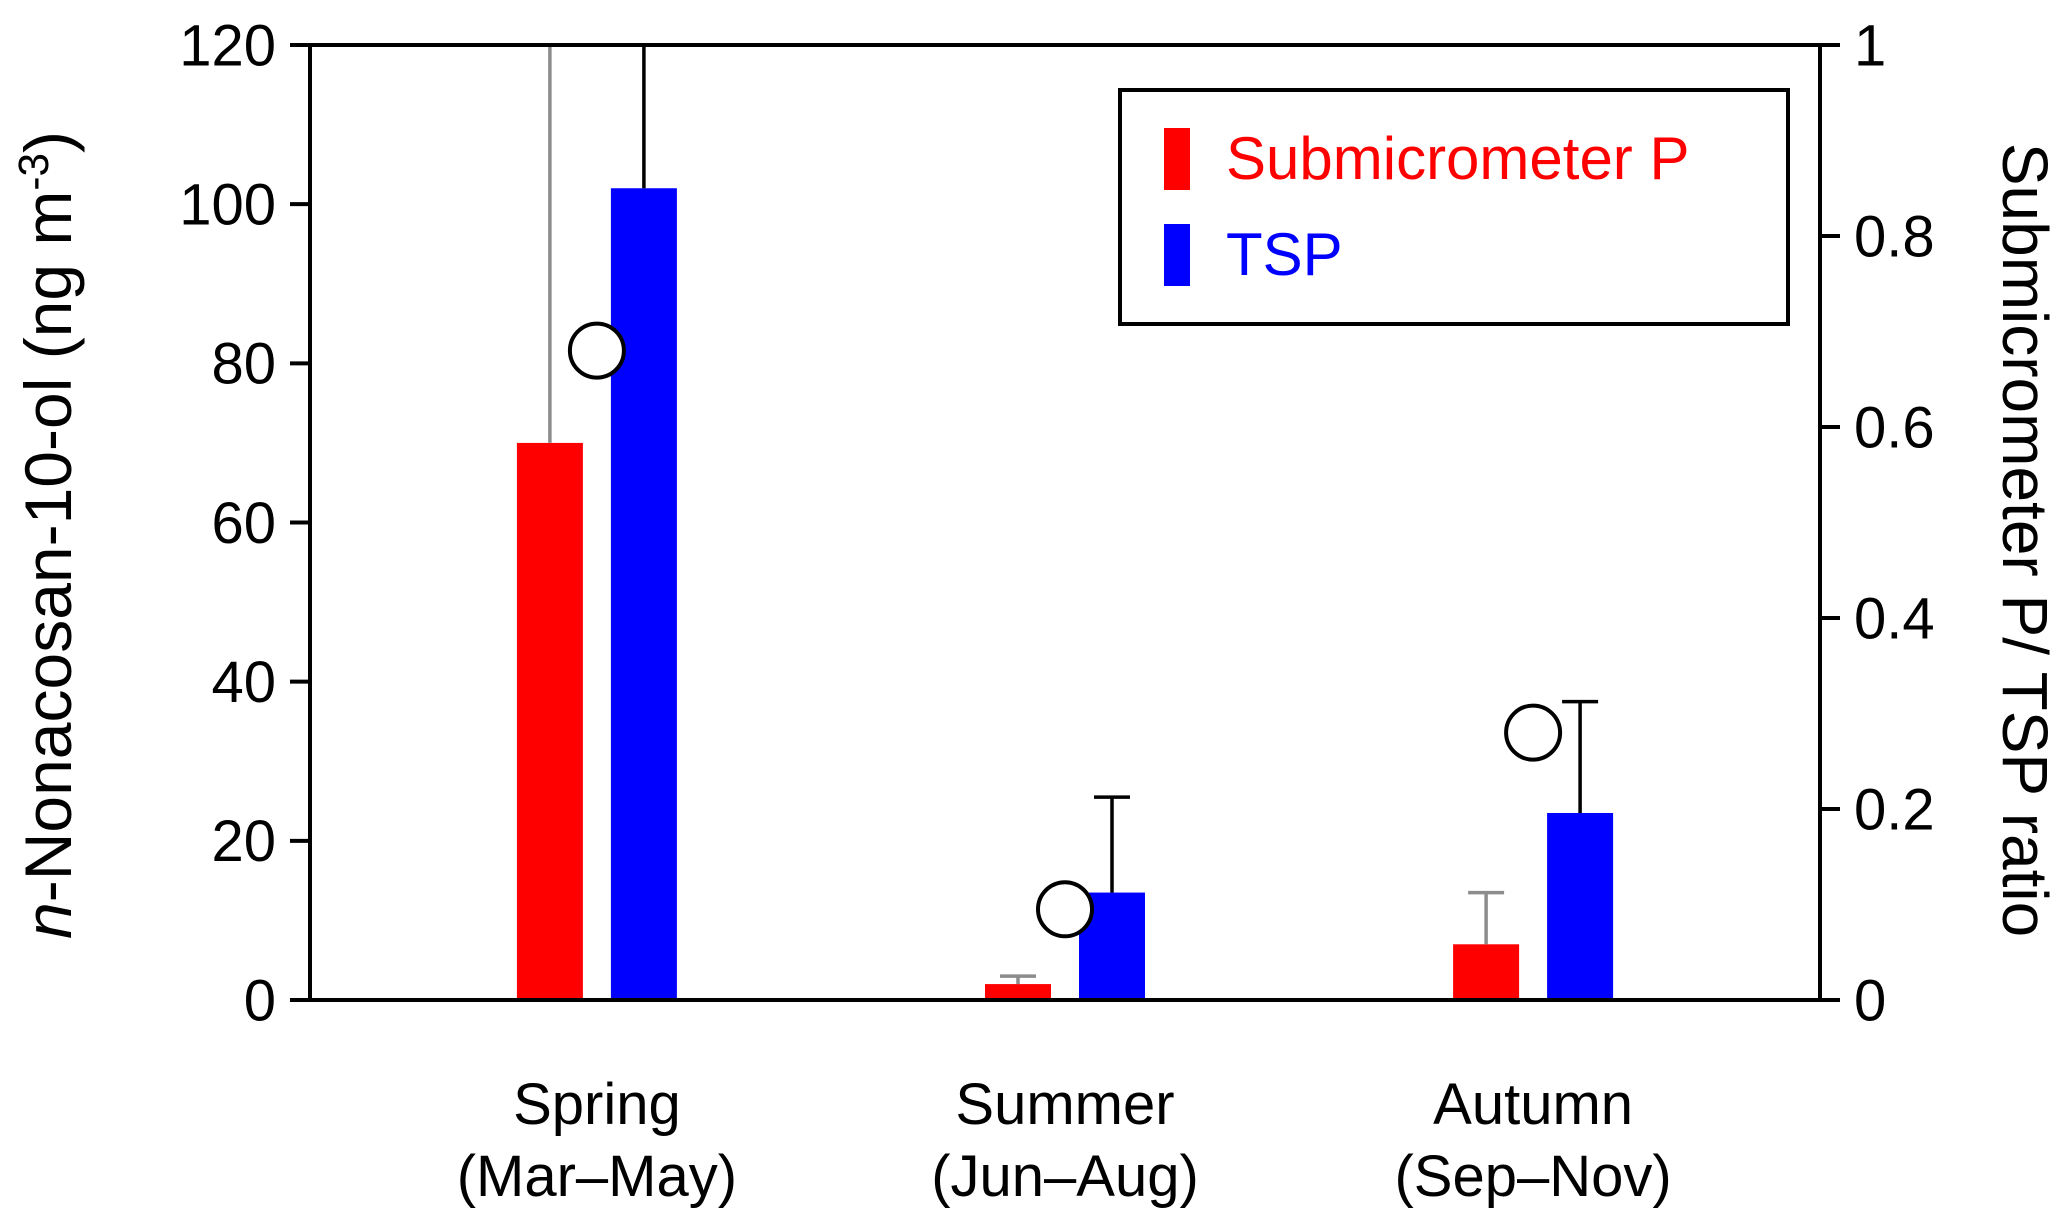  What do you see at coordinates (643, 594) in the screenshot?
I see `bar-tsp-spring` at bounding box center [643, 594].